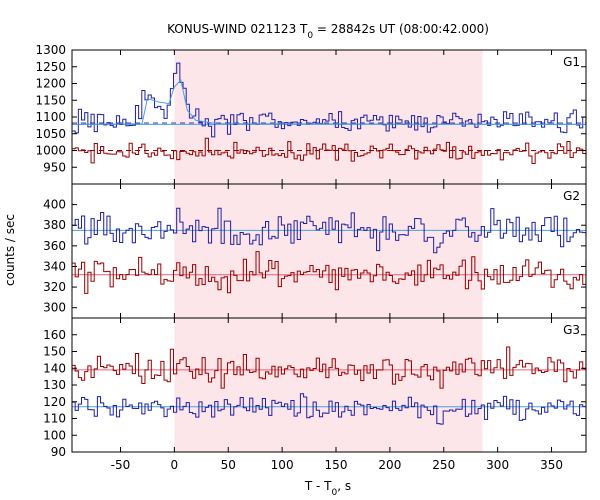 The width and height of the screenshot is (600, 500). Describe the element at coordinates (54, 308) in the screenshot. I see `y-tick-label: 300` at that location.